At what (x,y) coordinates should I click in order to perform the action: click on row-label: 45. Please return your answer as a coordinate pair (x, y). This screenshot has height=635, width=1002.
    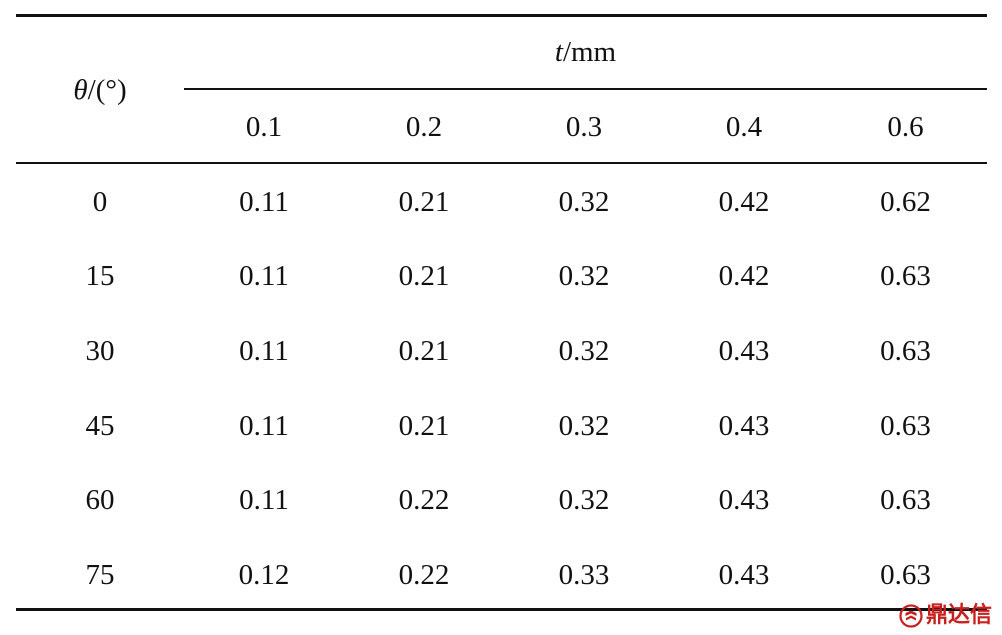
    Looking at the image, I should click on (100, 426).